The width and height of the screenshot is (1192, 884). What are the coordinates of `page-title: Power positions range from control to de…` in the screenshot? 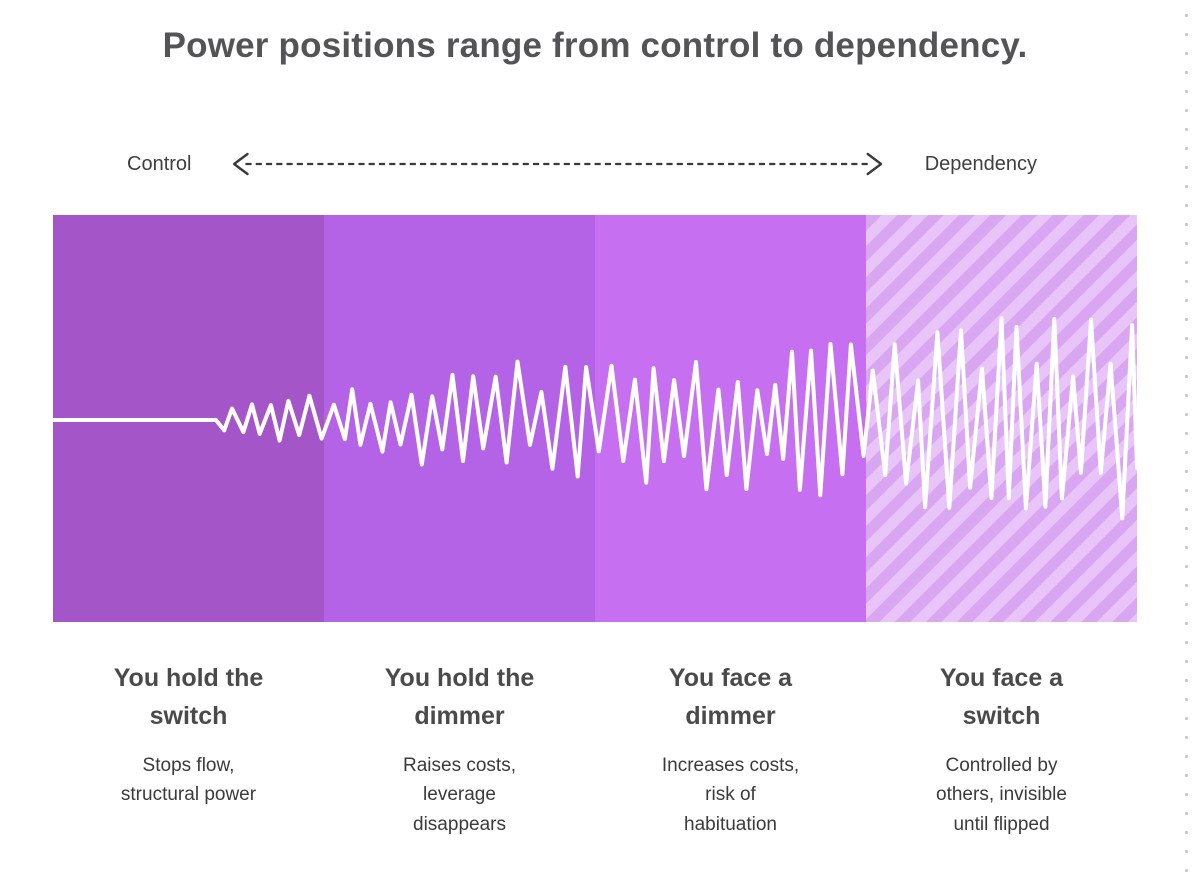 It's located at (595, 45).